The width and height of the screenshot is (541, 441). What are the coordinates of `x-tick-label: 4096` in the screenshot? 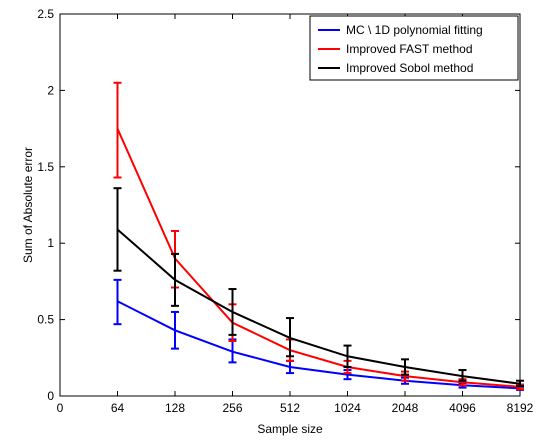 It's located at (462, 408).